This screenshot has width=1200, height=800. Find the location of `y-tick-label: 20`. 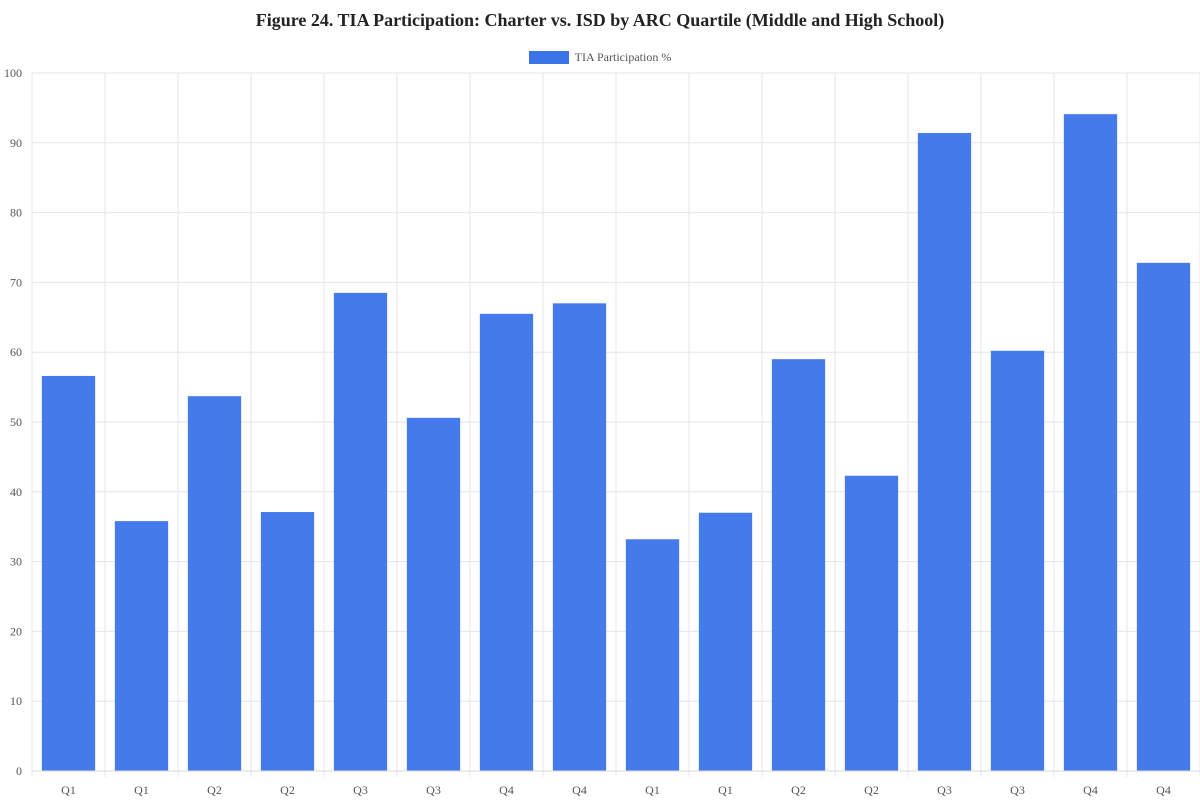

y-tick-label: 20 is located at coordinates (16, 631).